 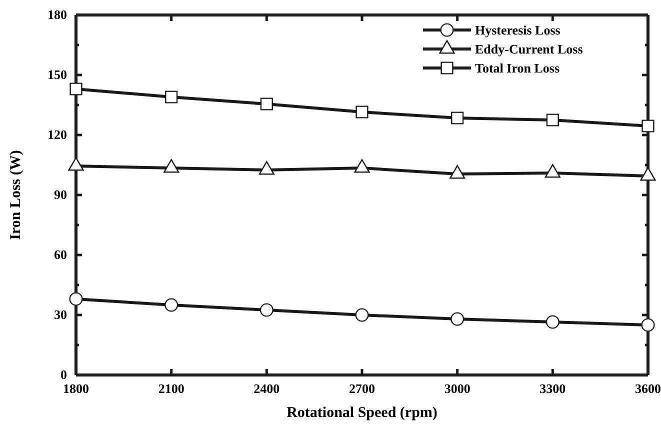 I want to click on x-tick-label: 3000, so click(x=457, y=388).